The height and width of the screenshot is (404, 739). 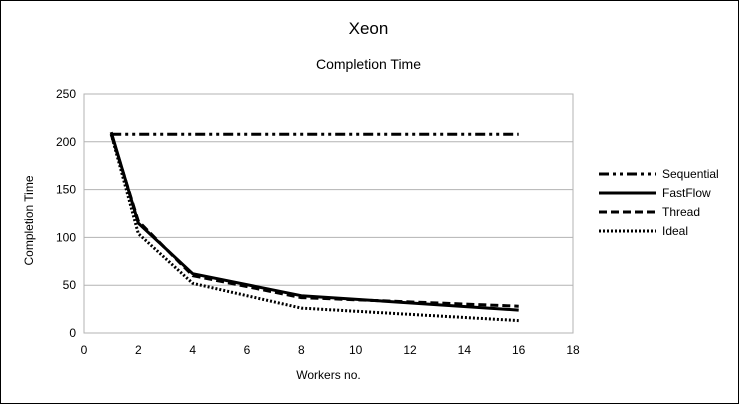 What do you see at coordinates (247, 350) in the screenshot?
I see `x-tick-label: 6` at bounding box center [247, 350].